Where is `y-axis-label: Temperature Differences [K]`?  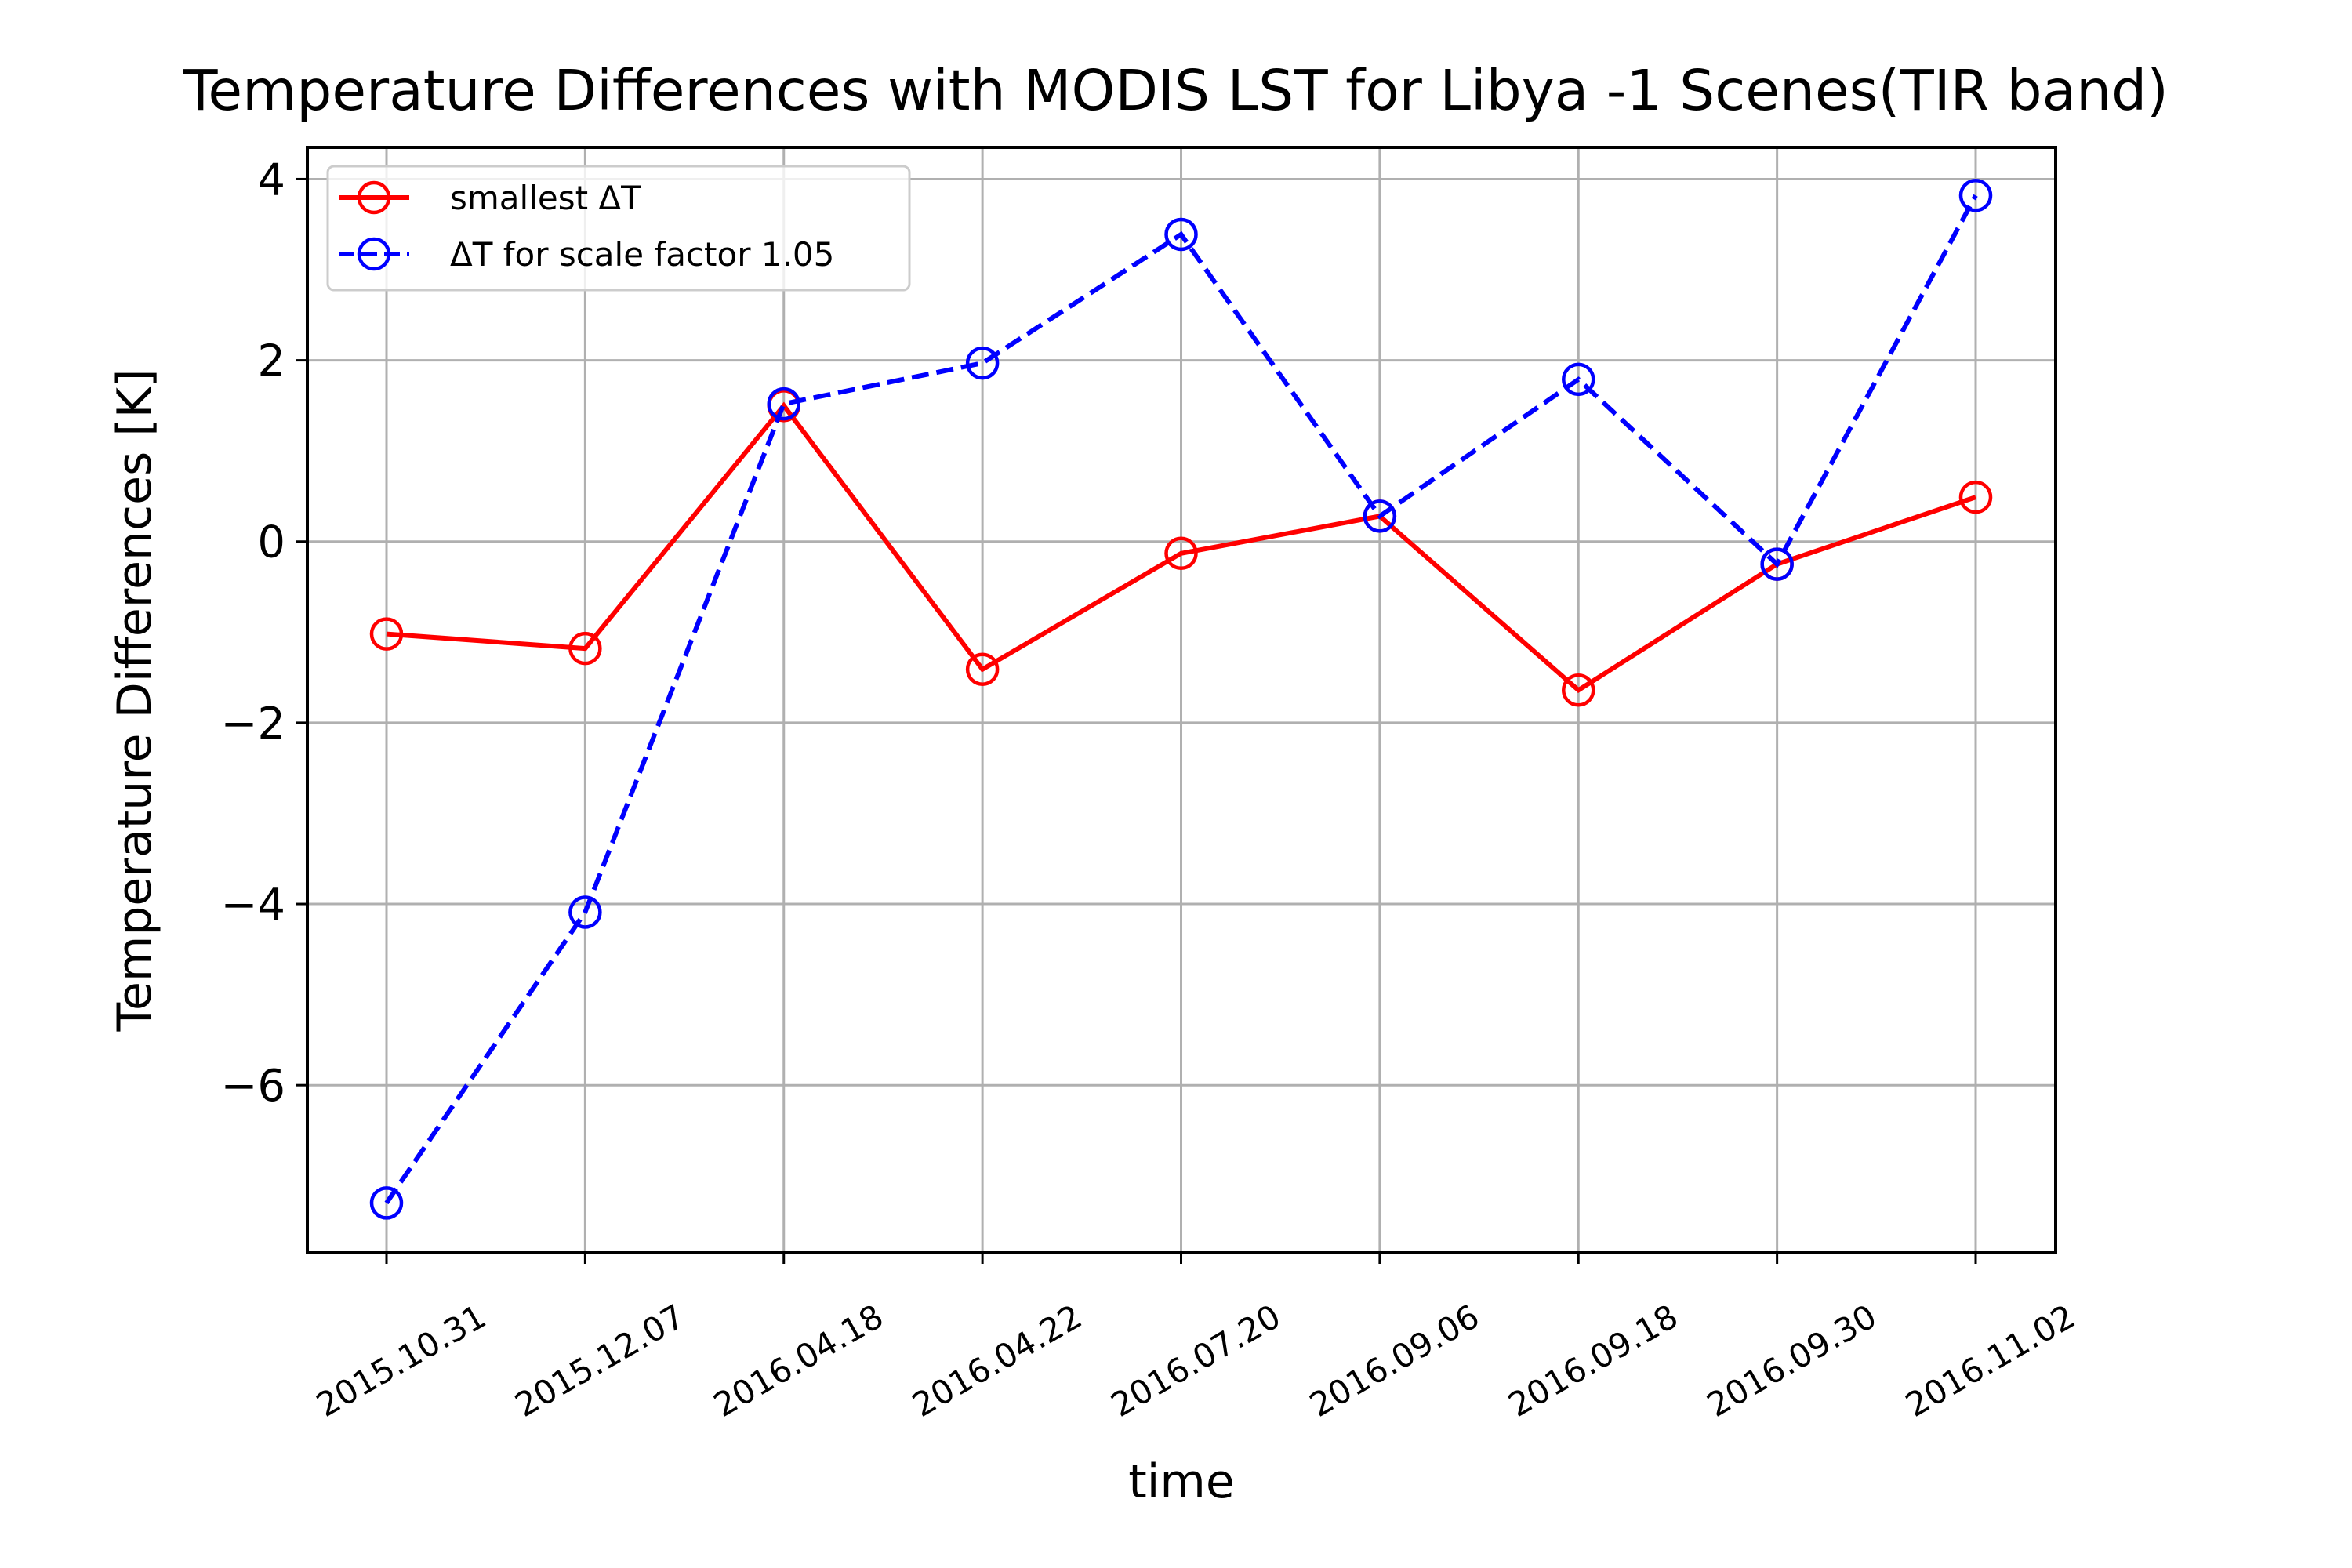
y-axis-label: Temperature Differences [K] is located at coordinates (134, 701).